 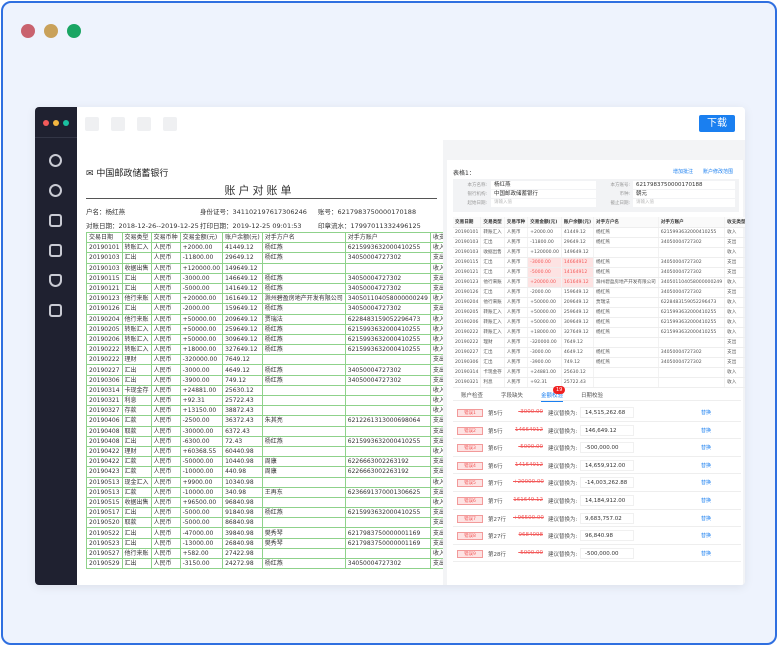 I want to click on suggested-value-input: 14,659,912.00, so click(x=607, y=465).